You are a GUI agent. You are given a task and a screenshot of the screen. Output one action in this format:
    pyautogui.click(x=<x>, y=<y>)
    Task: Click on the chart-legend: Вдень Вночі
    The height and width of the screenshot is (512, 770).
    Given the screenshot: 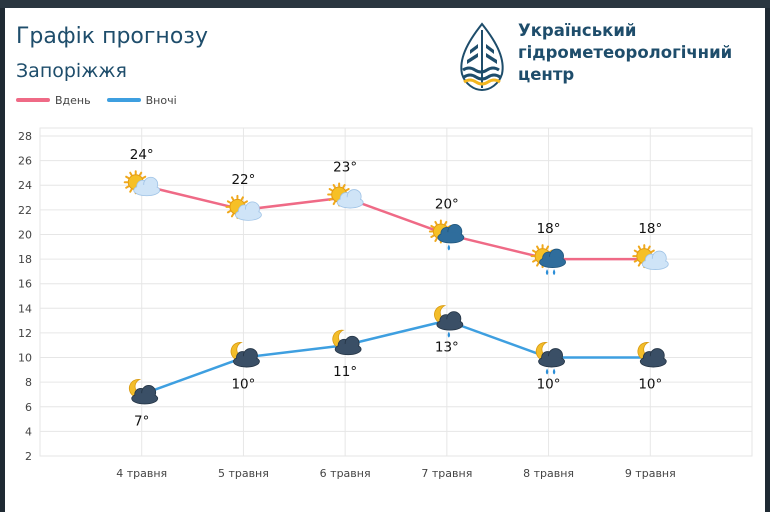 What is the action you would take?
    pyautogui.click(x=104, y=100)
    